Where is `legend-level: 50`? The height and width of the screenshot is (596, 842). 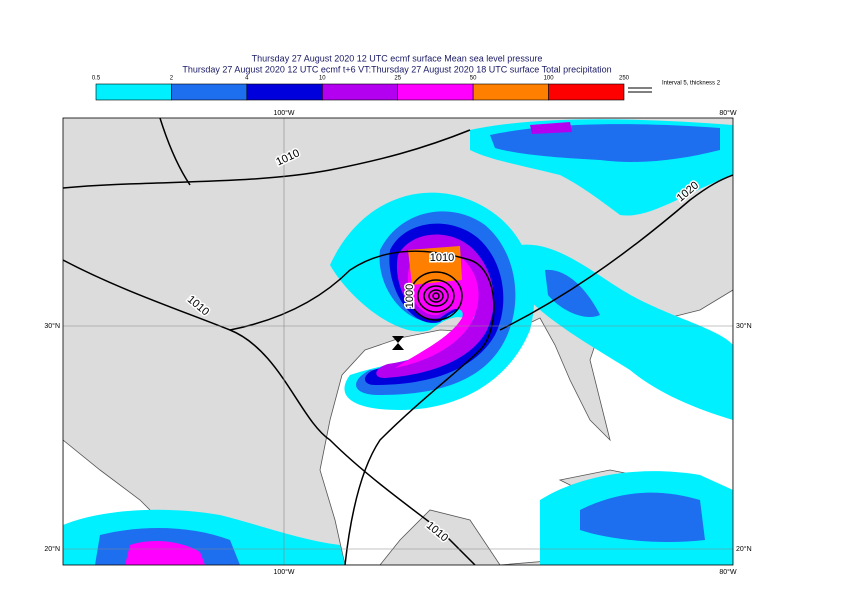 legend-level: 50 is located at coordinates (473, 79).